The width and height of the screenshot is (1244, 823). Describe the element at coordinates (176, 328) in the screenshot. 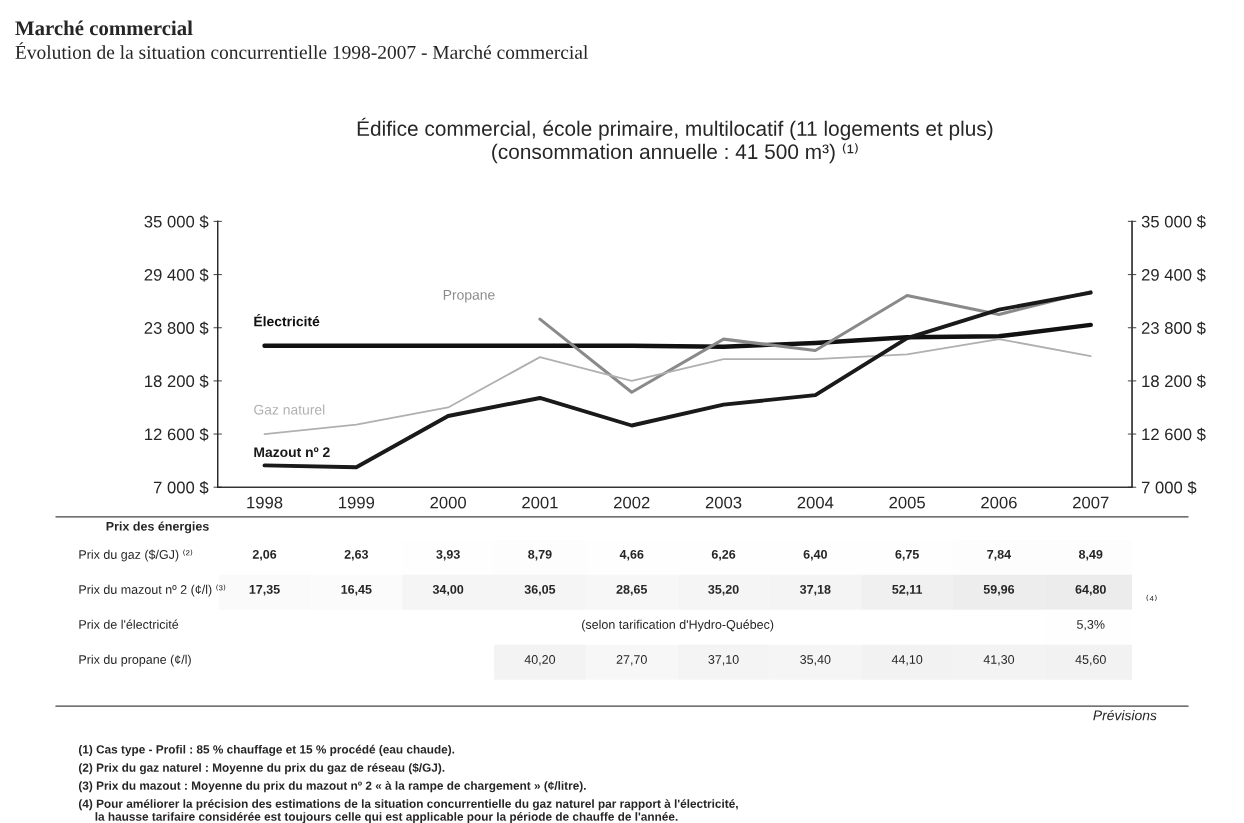

I see `y-tick-label: 23 800 $` at that location.